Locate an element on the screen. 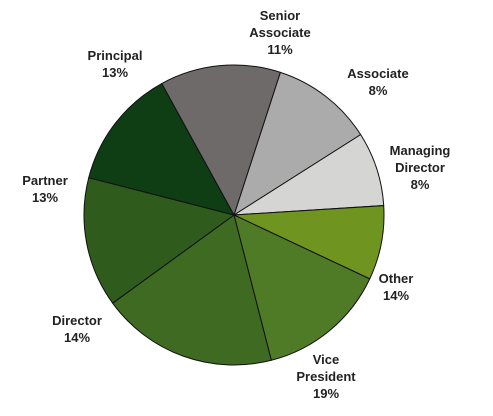 The image size is (493, 416). slice-label-managing-director: Managing Director 8% is located at coordinates (420, 167).